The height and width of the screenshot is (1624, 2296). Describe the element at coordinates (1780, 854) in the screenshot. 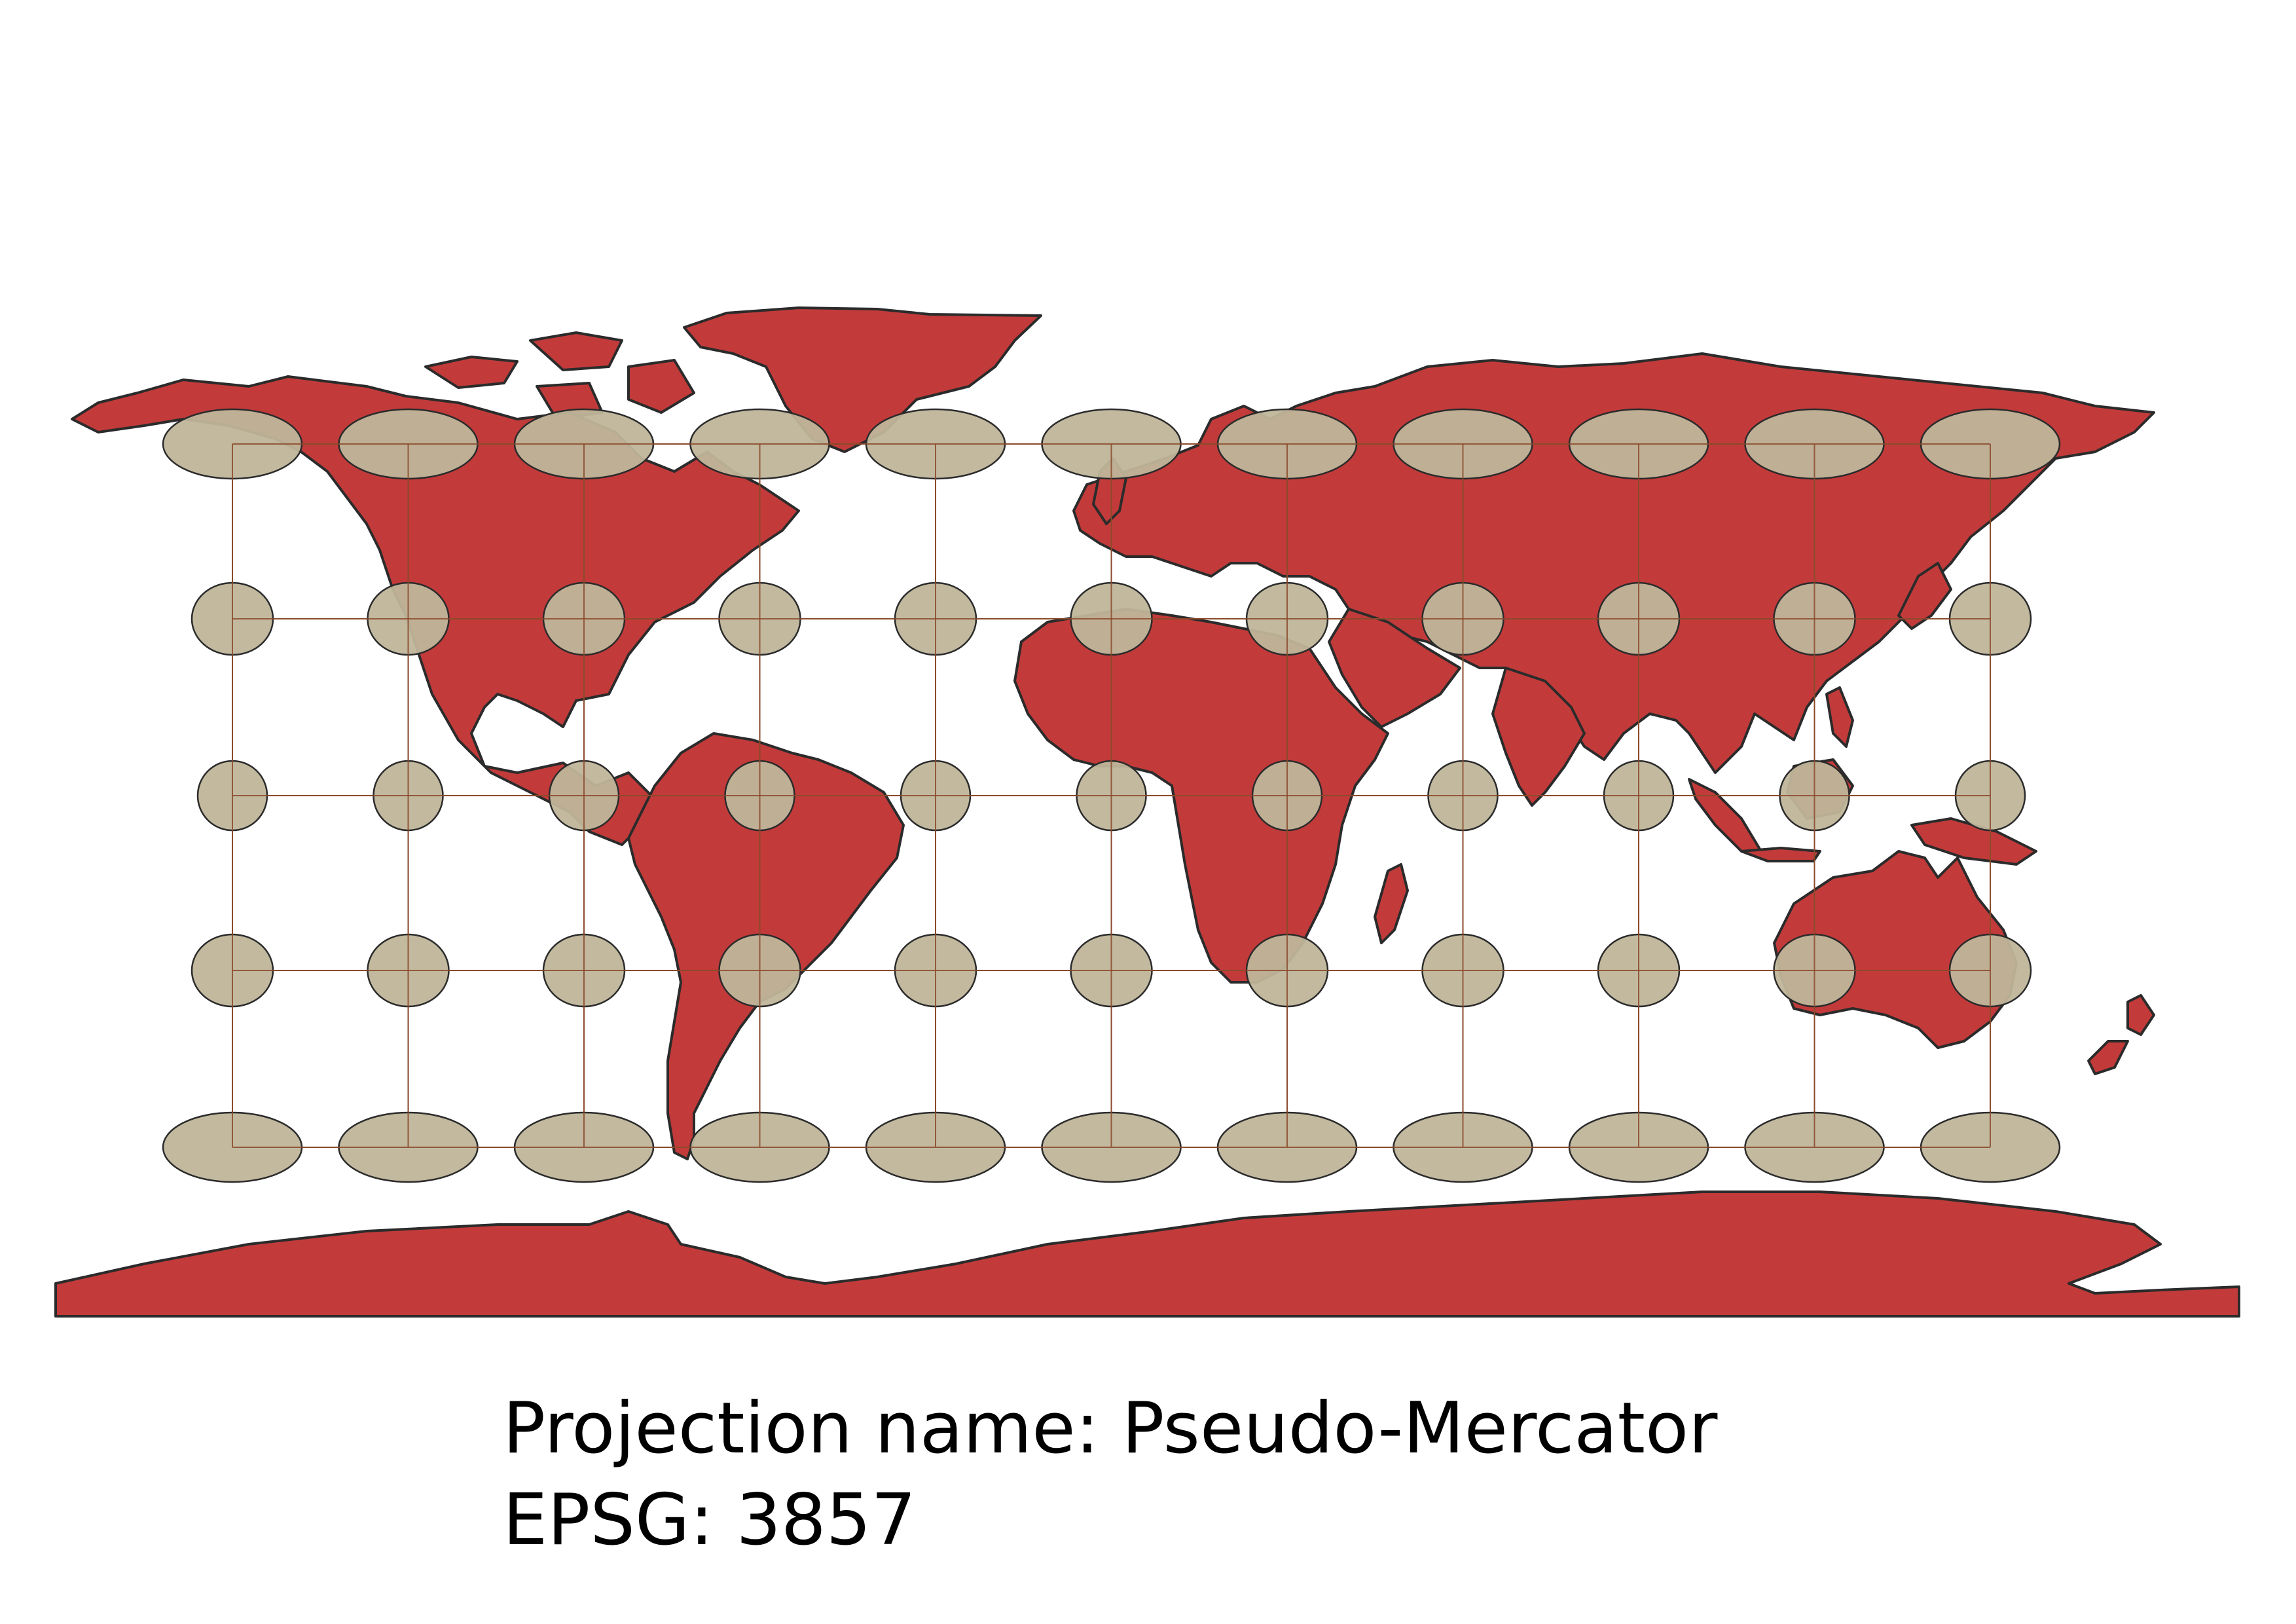

I see `java` at that location.